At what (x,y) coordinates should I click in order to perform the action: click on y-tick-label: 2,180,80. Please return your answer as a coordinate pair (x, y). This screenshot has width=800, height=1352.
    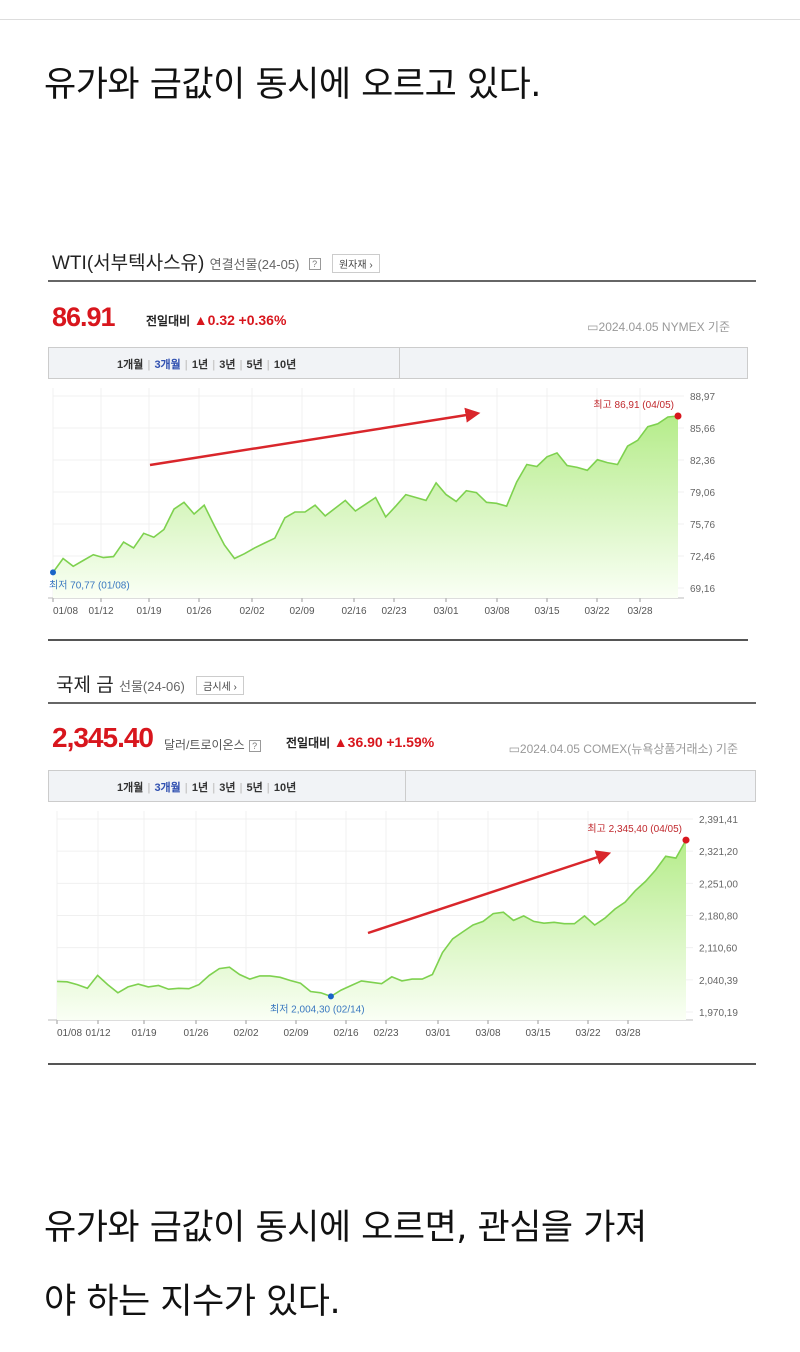
    Looking at the image, I should click on (718, 917).